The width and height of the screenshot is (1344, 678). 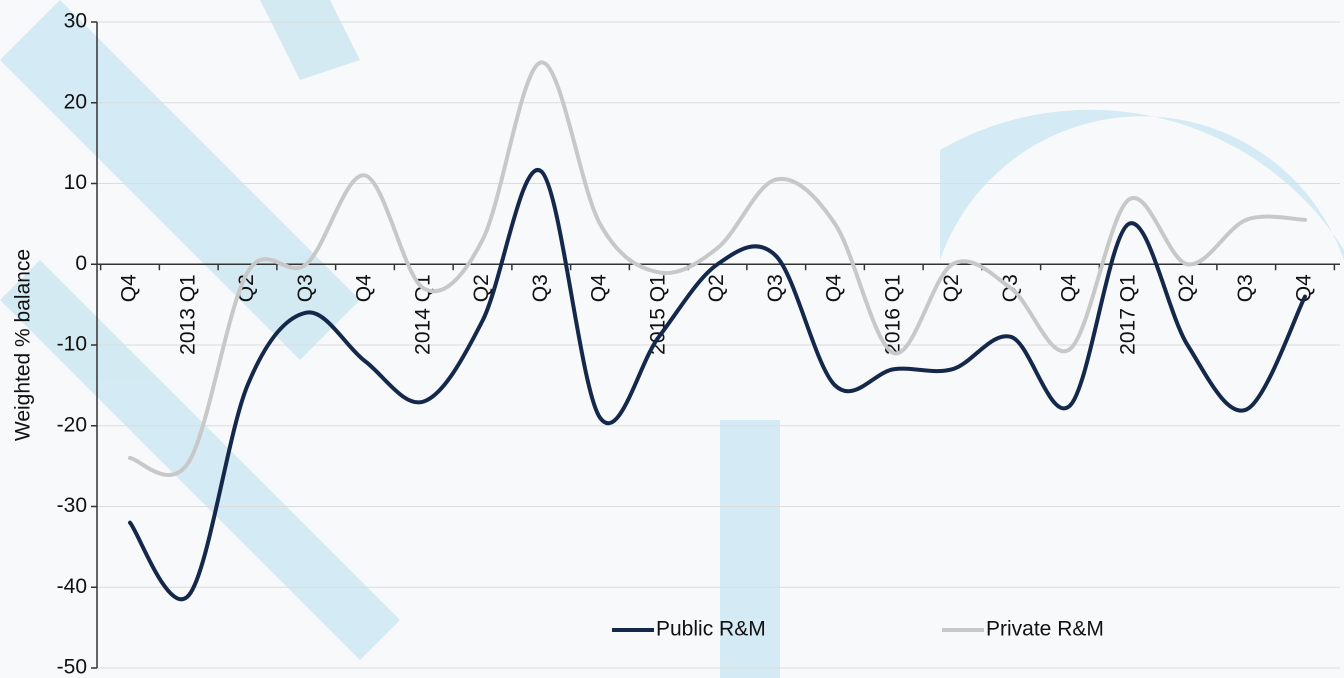 I want to click on legend-label: Public R&M, so click(x=711, y=629).